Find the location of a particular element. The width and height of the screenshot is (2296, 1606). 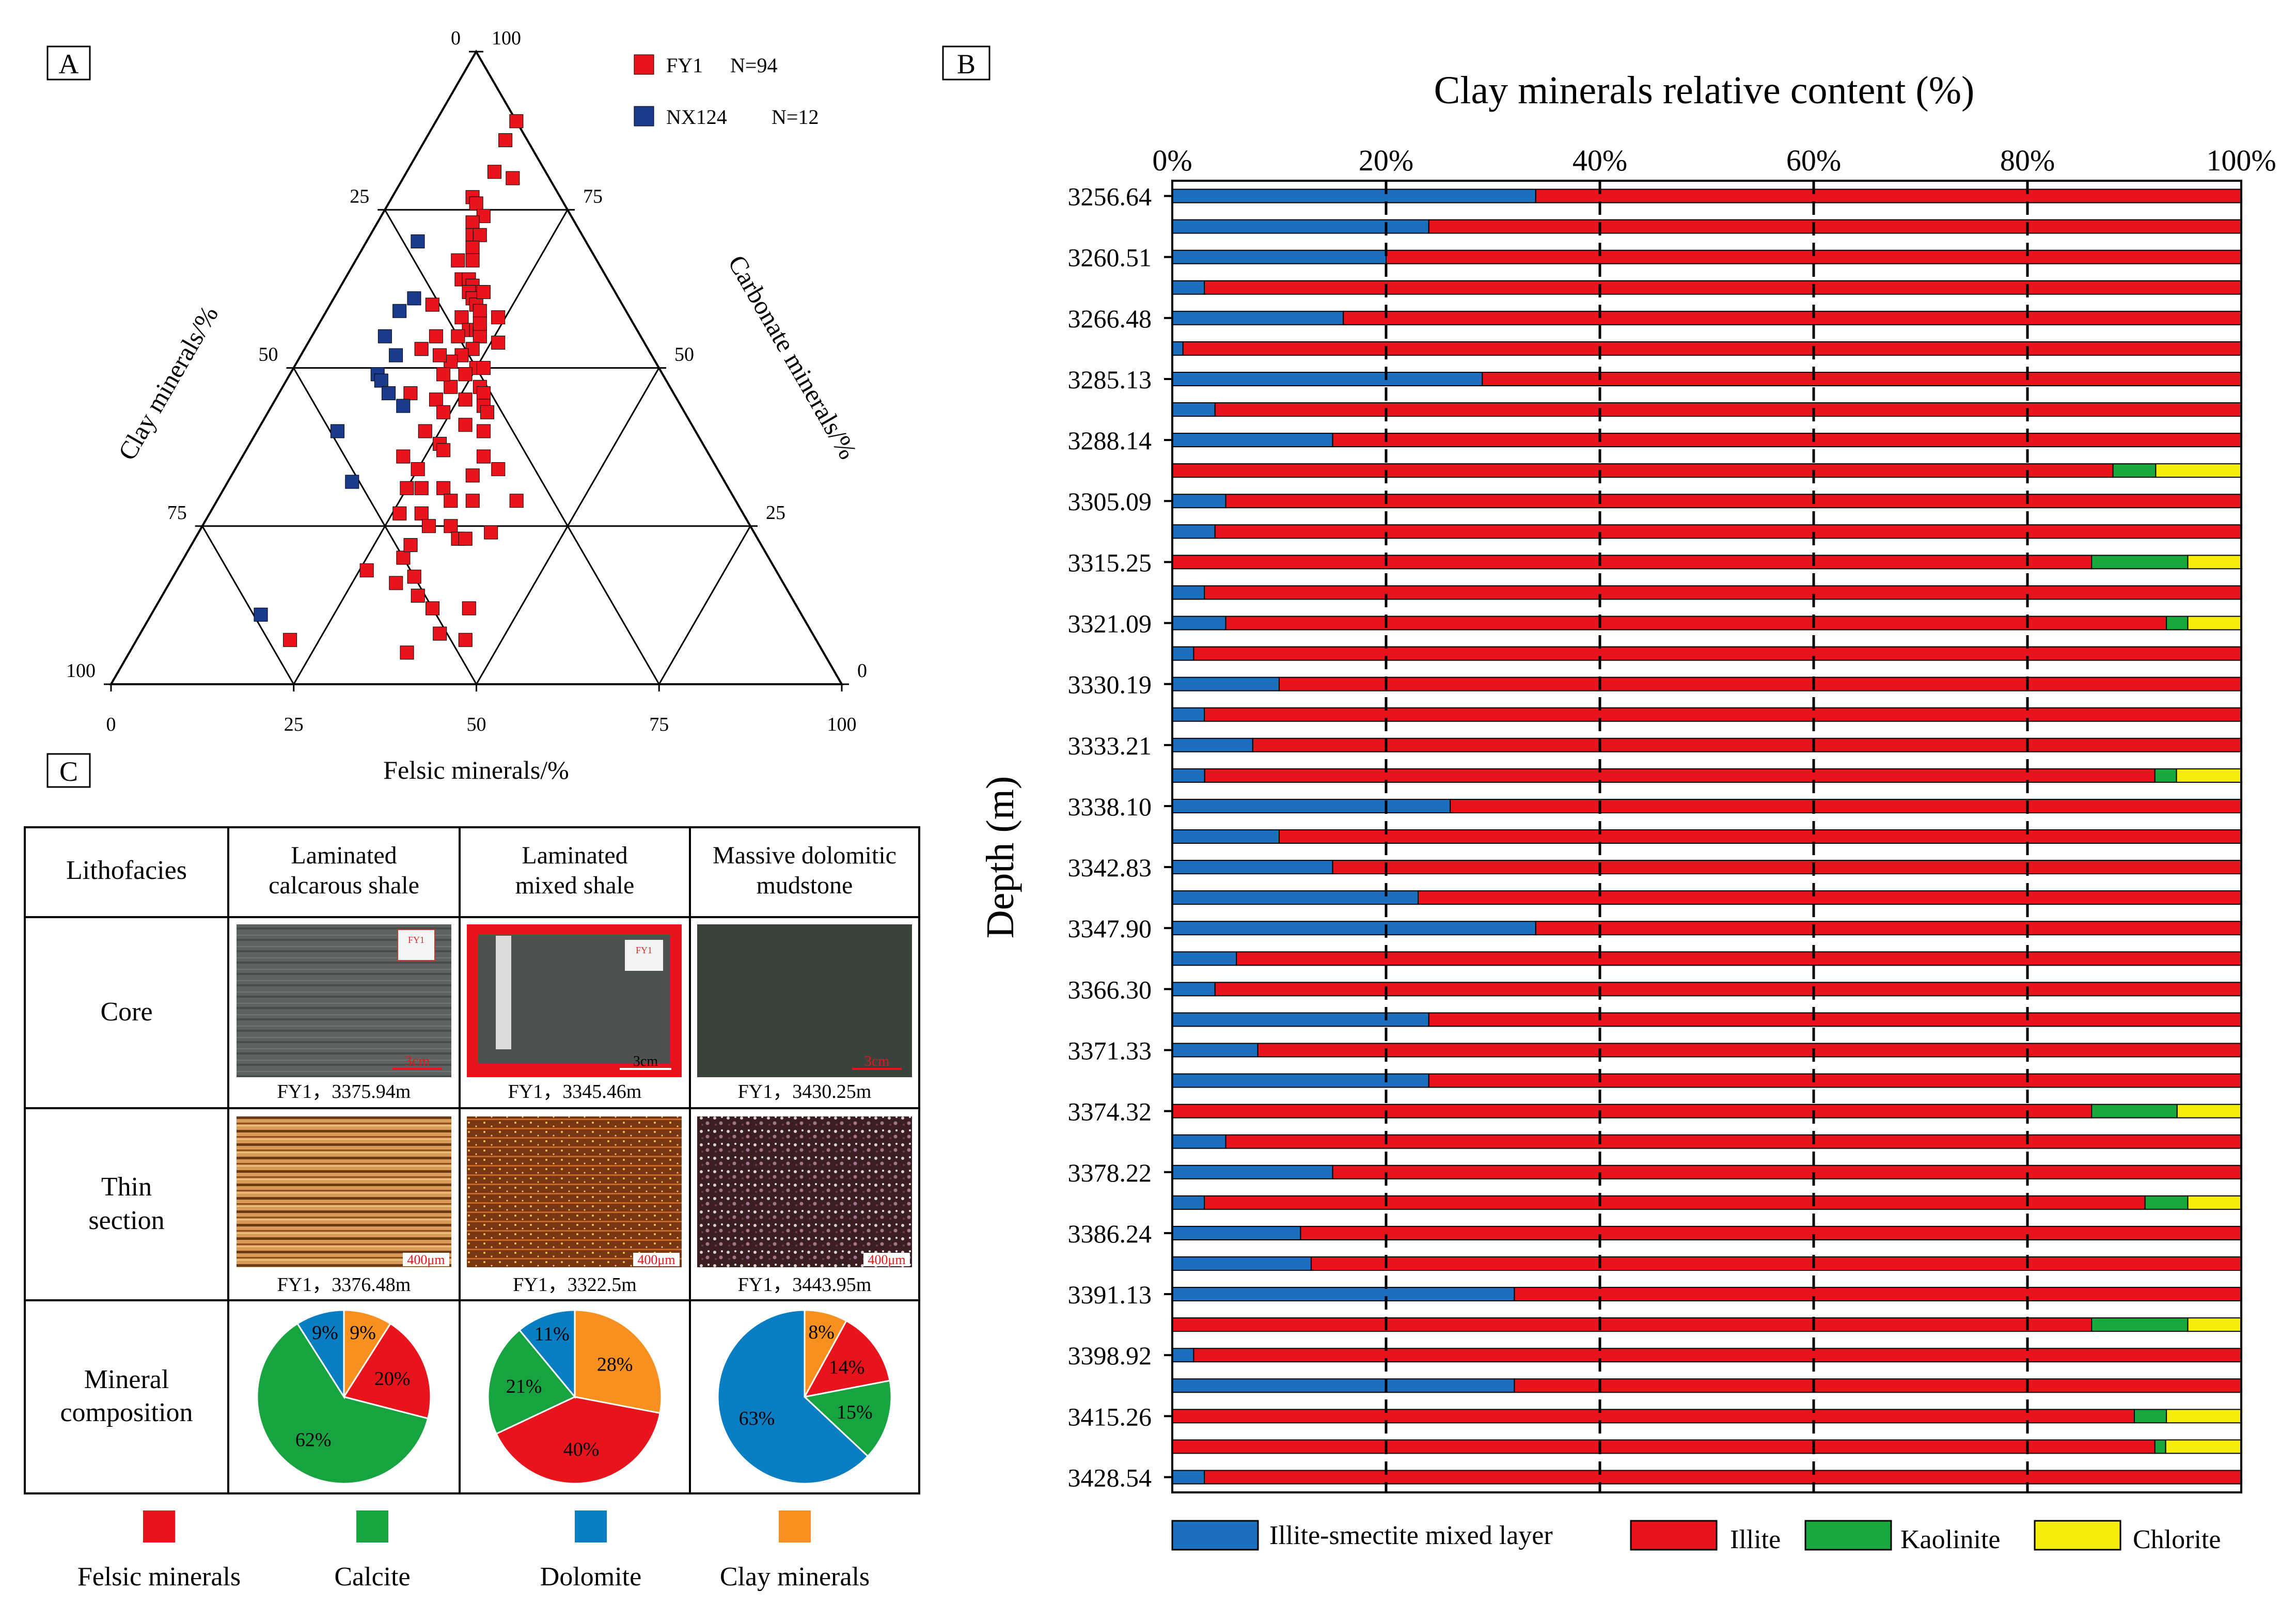

panel-b-label: B is located at coordinates (966, 64).